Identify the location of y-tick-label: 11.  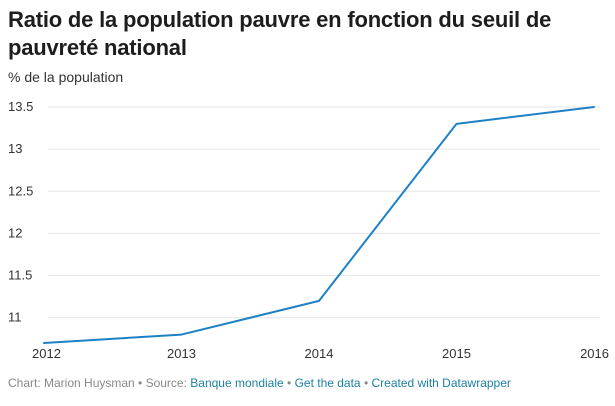
(15, 317).